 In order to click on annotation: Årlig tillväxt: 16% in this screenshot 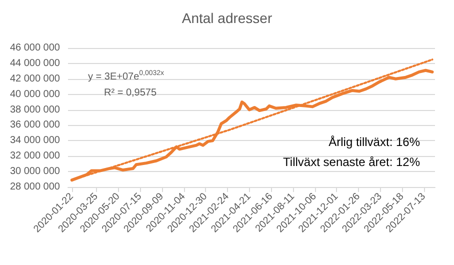, I will do `click(374, 142)`.